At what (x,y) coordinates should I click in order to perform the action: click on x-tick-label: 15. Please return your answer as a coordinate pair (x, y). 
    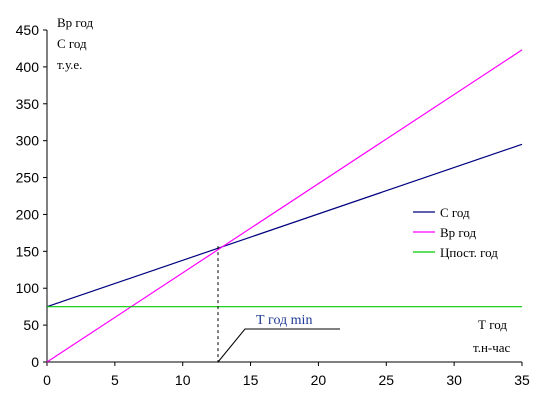
    Looking at the image, I should click on (251, 380).